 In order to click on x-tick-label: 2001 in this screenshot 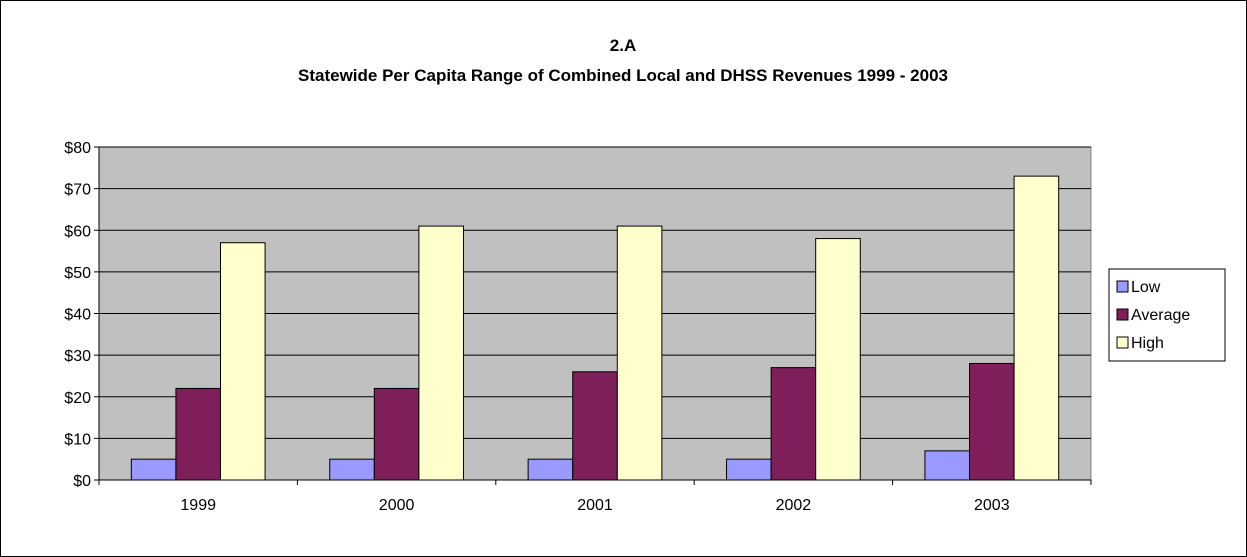, I will do `click(595, 505)`.